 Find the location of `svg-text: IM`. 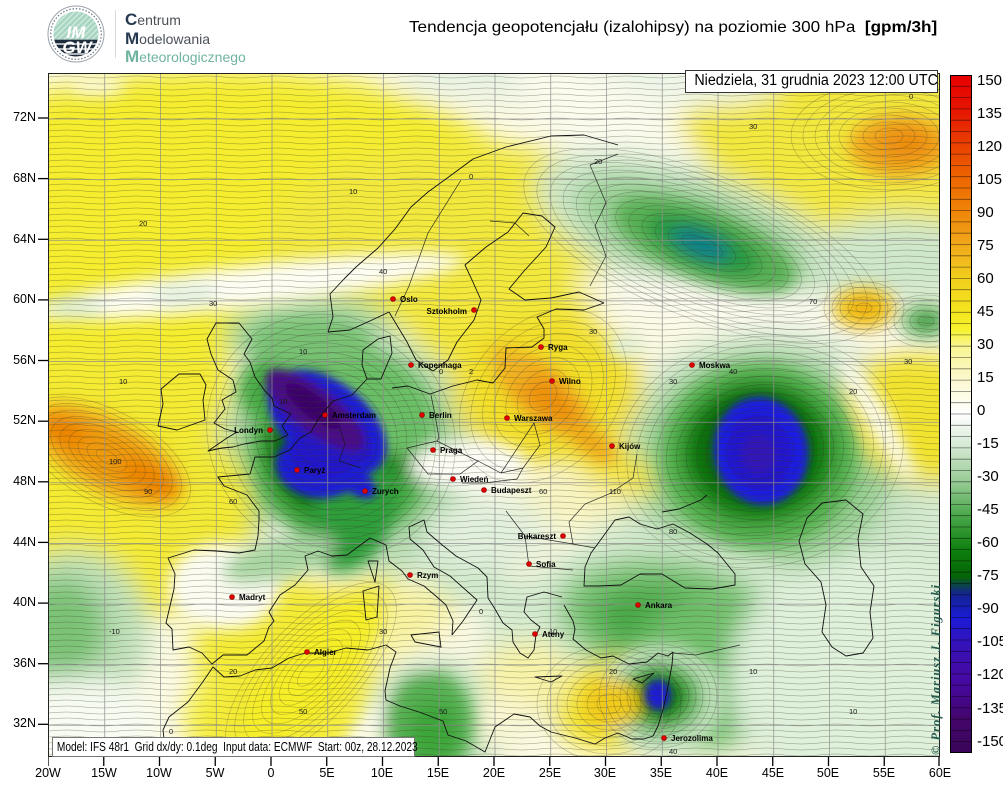

svg-text: IM is located at coordinates (77, 32).